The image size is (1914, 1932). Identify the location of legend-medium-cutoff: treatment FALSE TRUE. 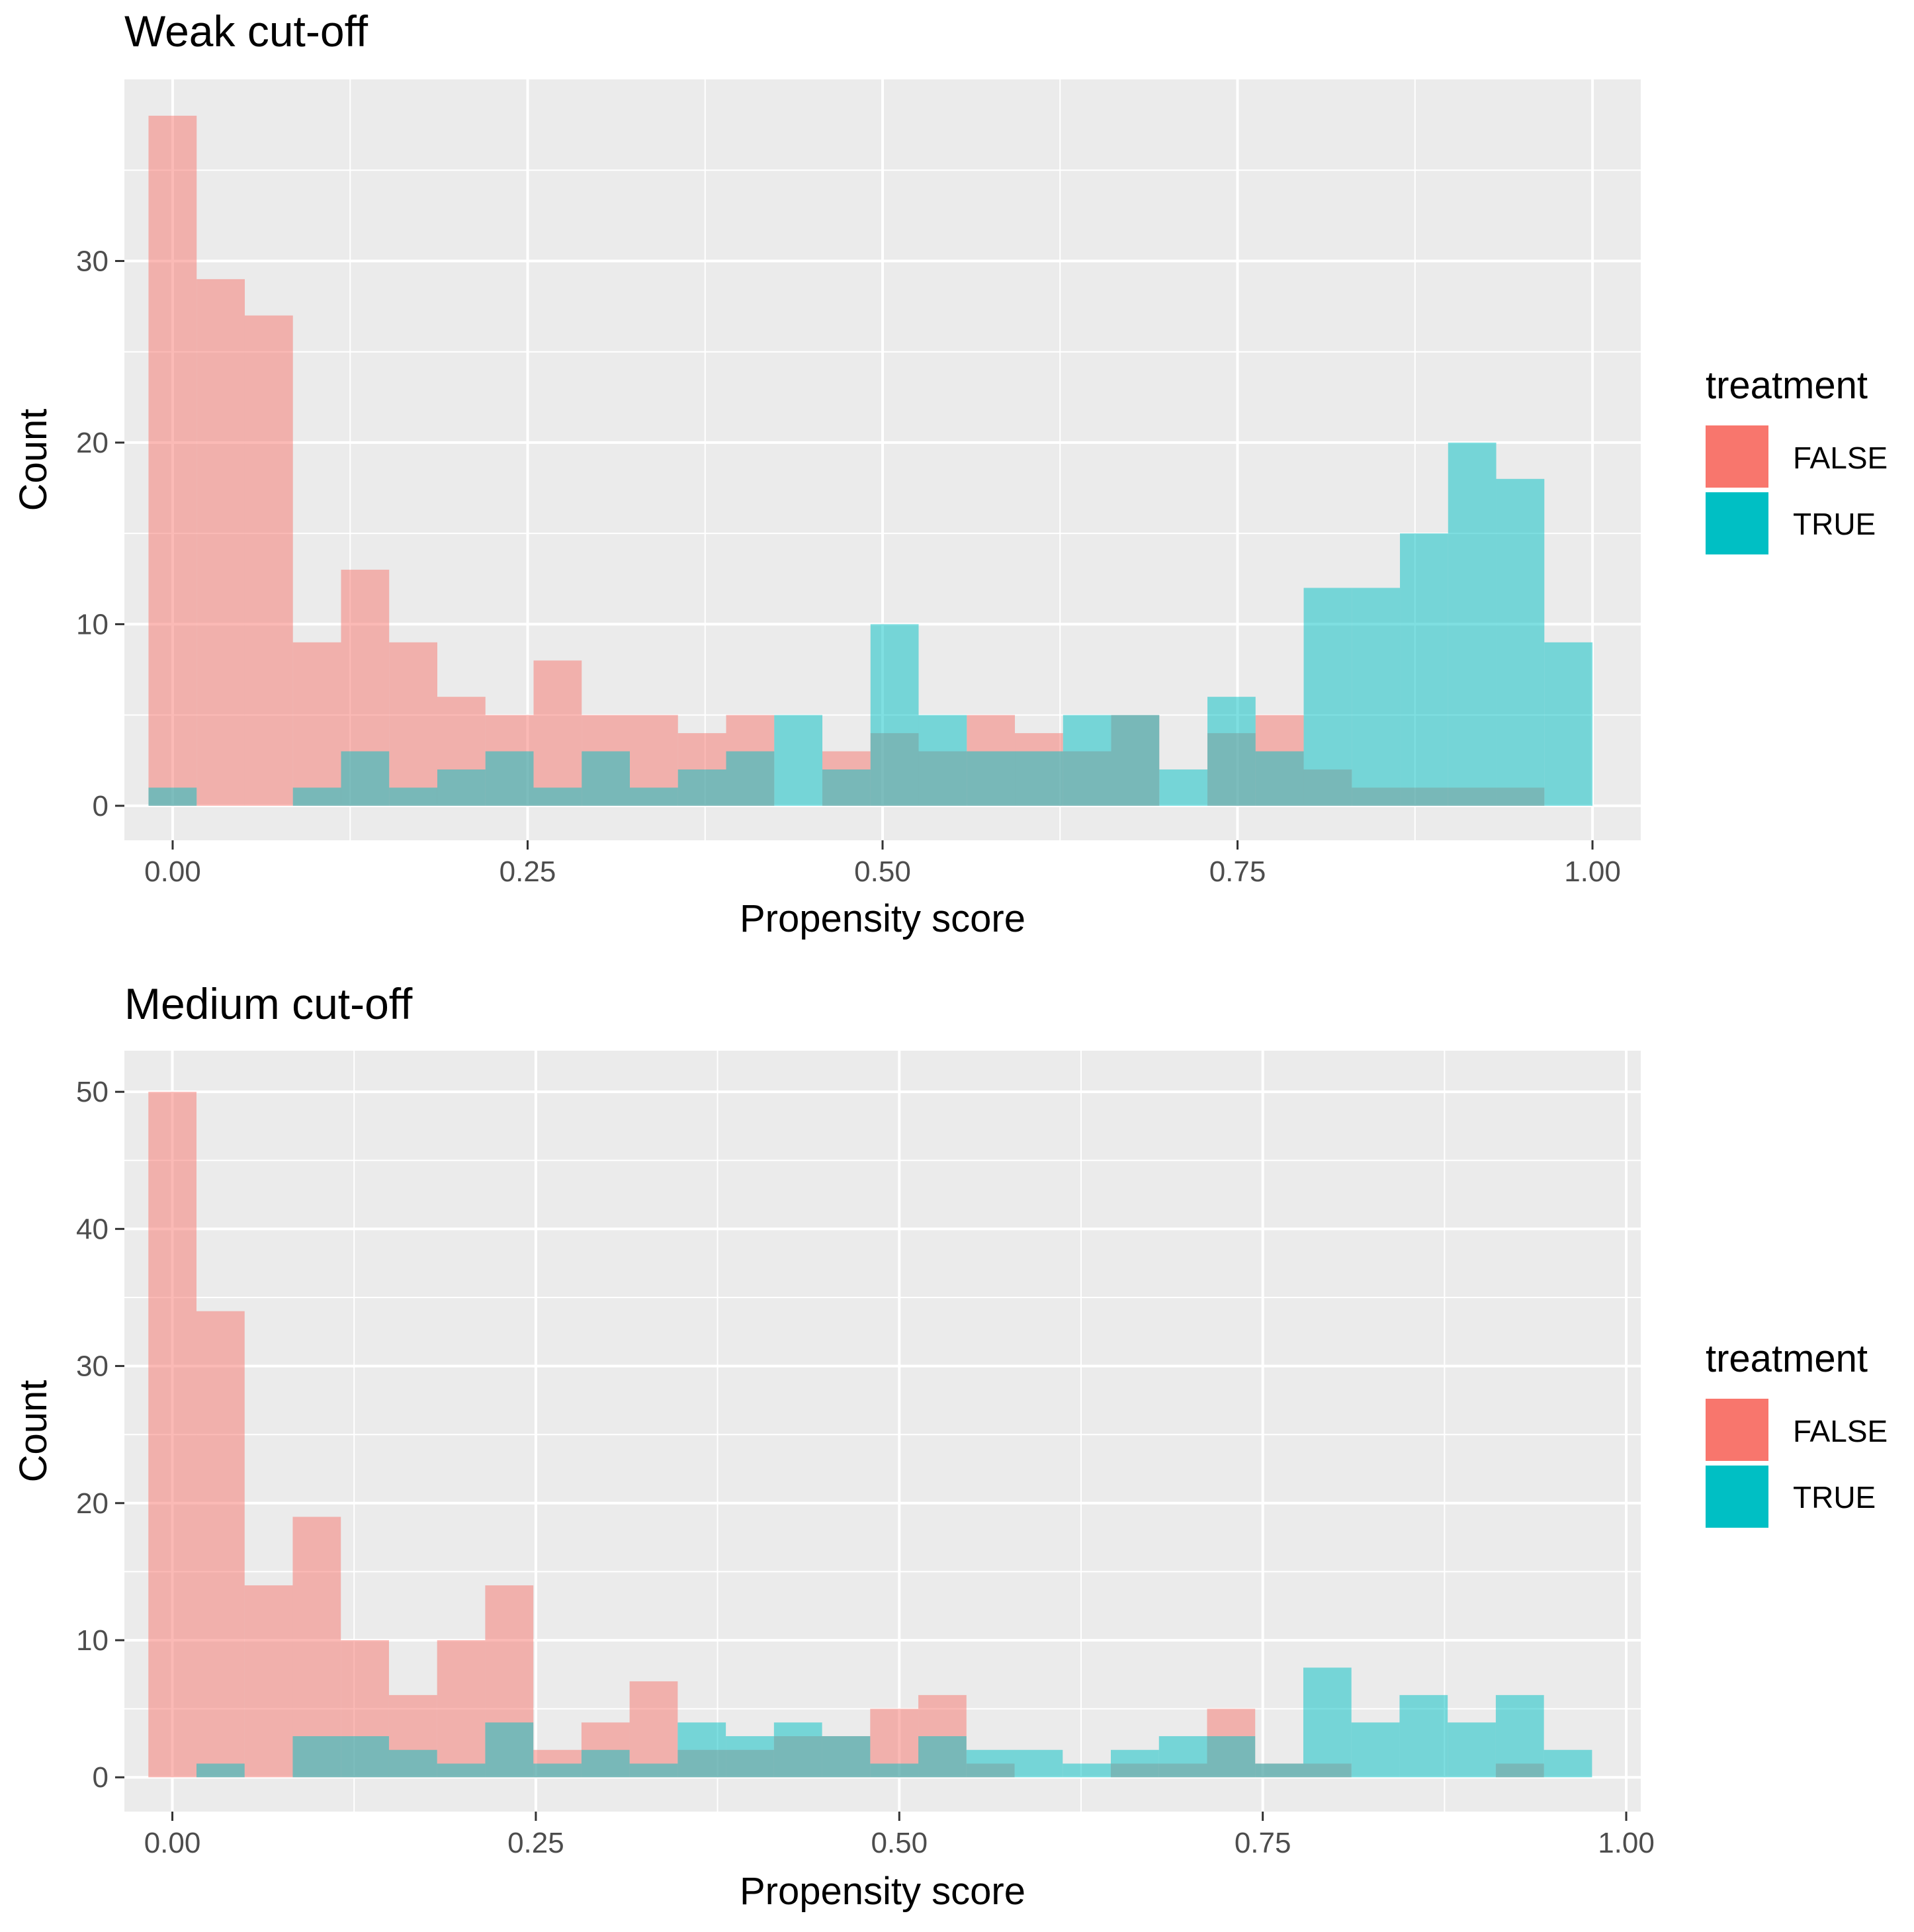
(1797, 1432).